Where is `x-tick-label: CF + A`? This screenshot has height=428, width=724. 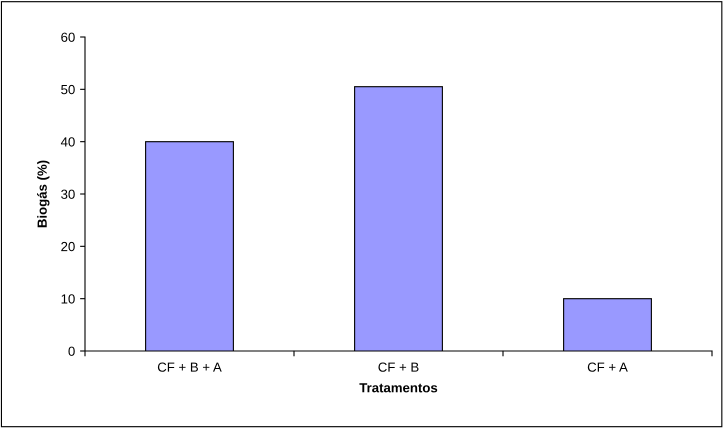 x-tick-label: CF + A is located at coordinates (608, 367).